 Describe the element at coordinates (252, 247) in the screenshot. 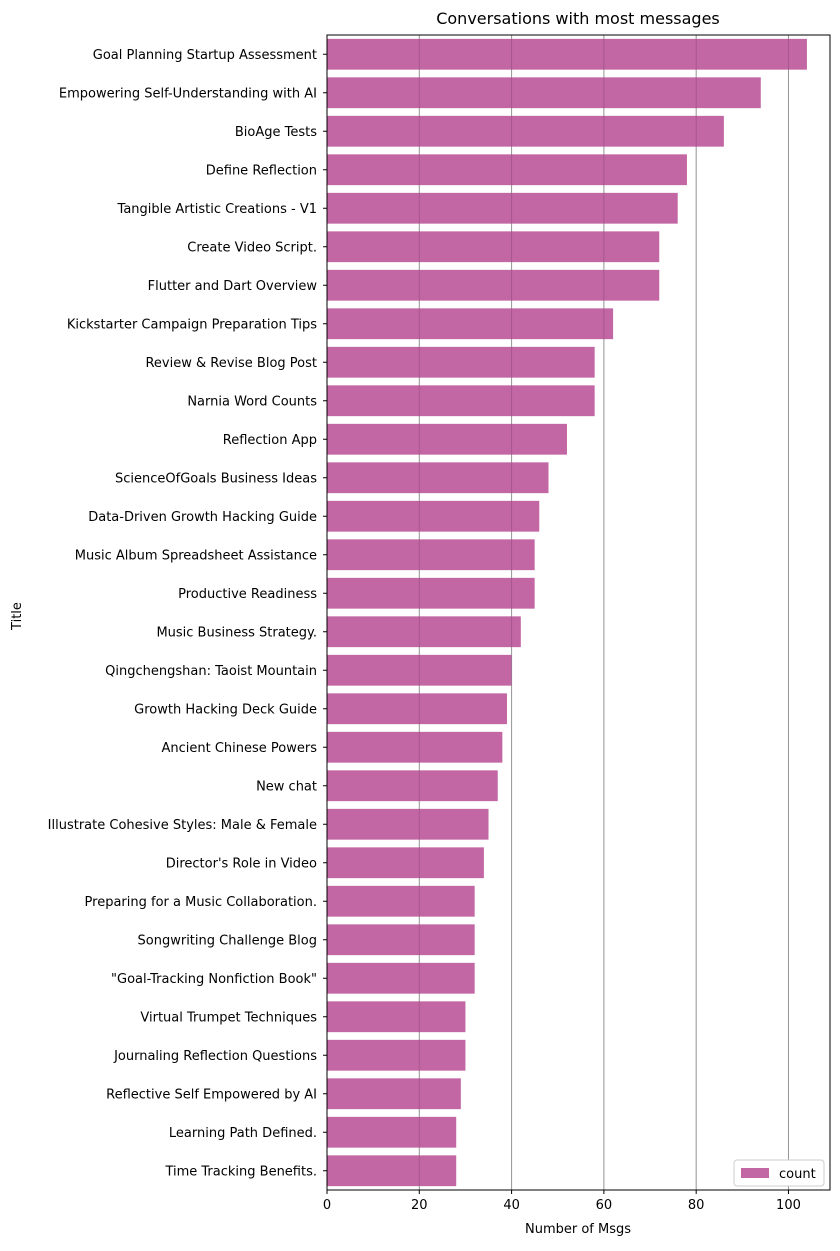

I see `category-label: Create Video Script.` at that location.